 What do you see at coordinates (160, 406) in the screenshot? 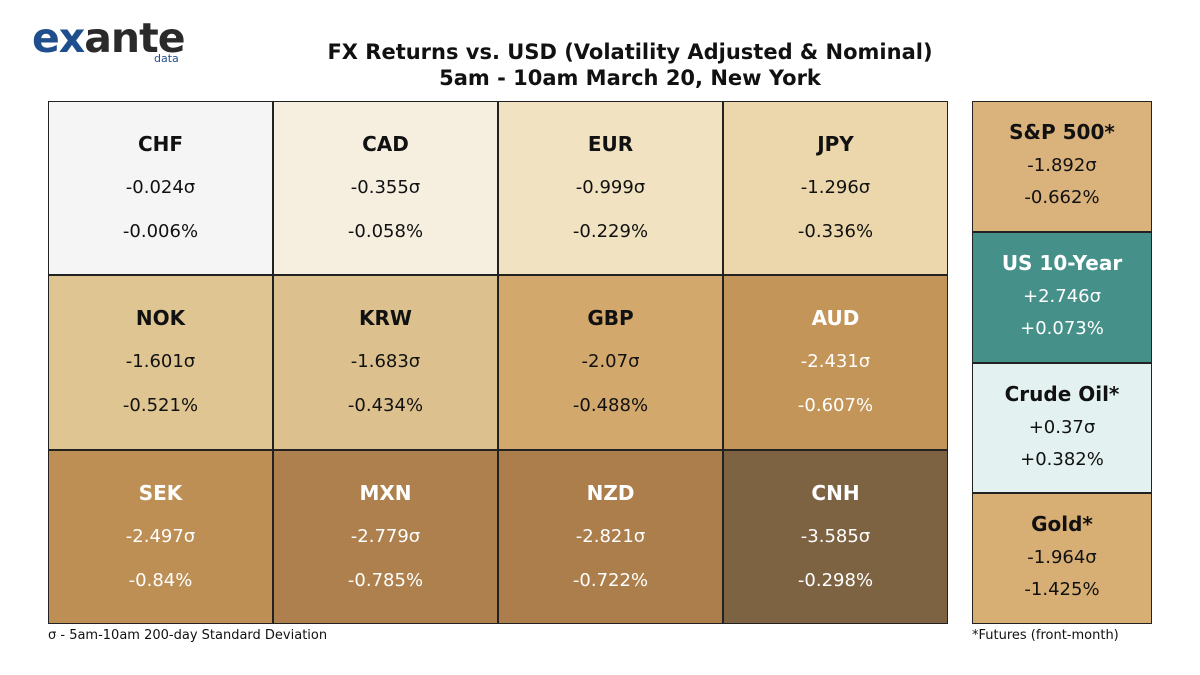
I see `cell-percent-value: -0.521%` at bounding box center [160, 406].